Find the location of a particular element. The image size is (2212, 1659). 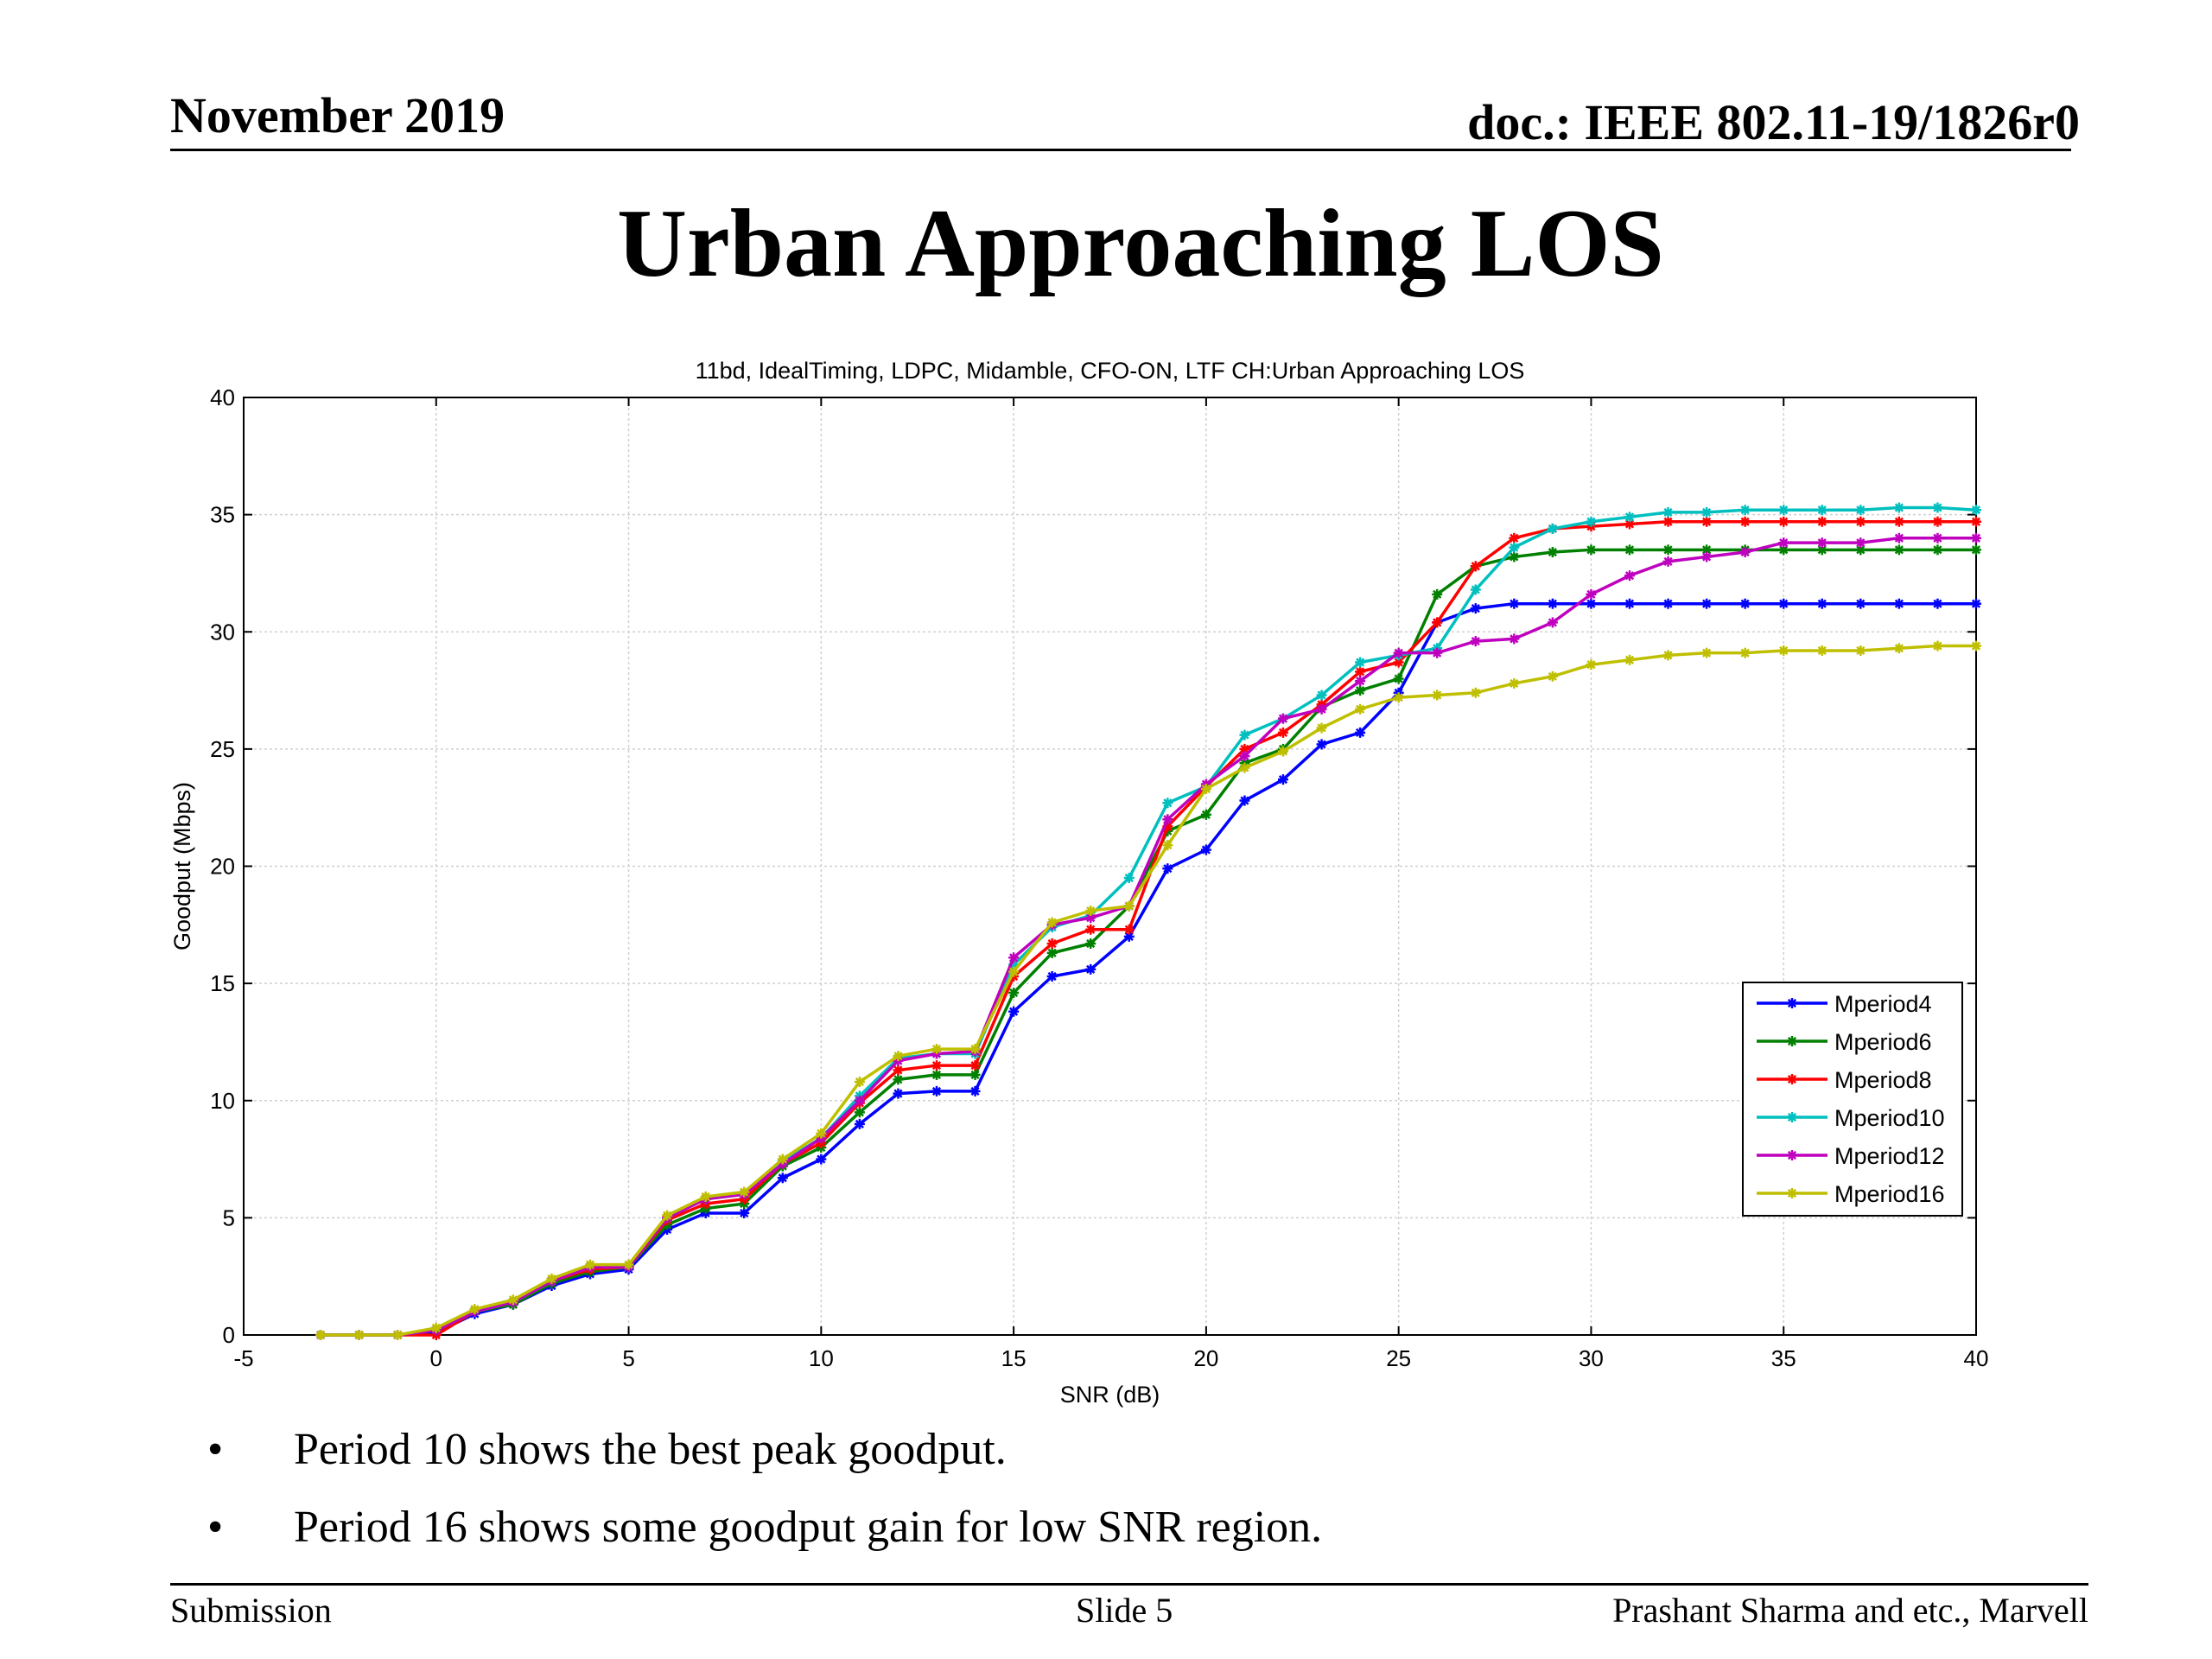

x-tick-label: 35 is located at coordinates (1784, 1358).